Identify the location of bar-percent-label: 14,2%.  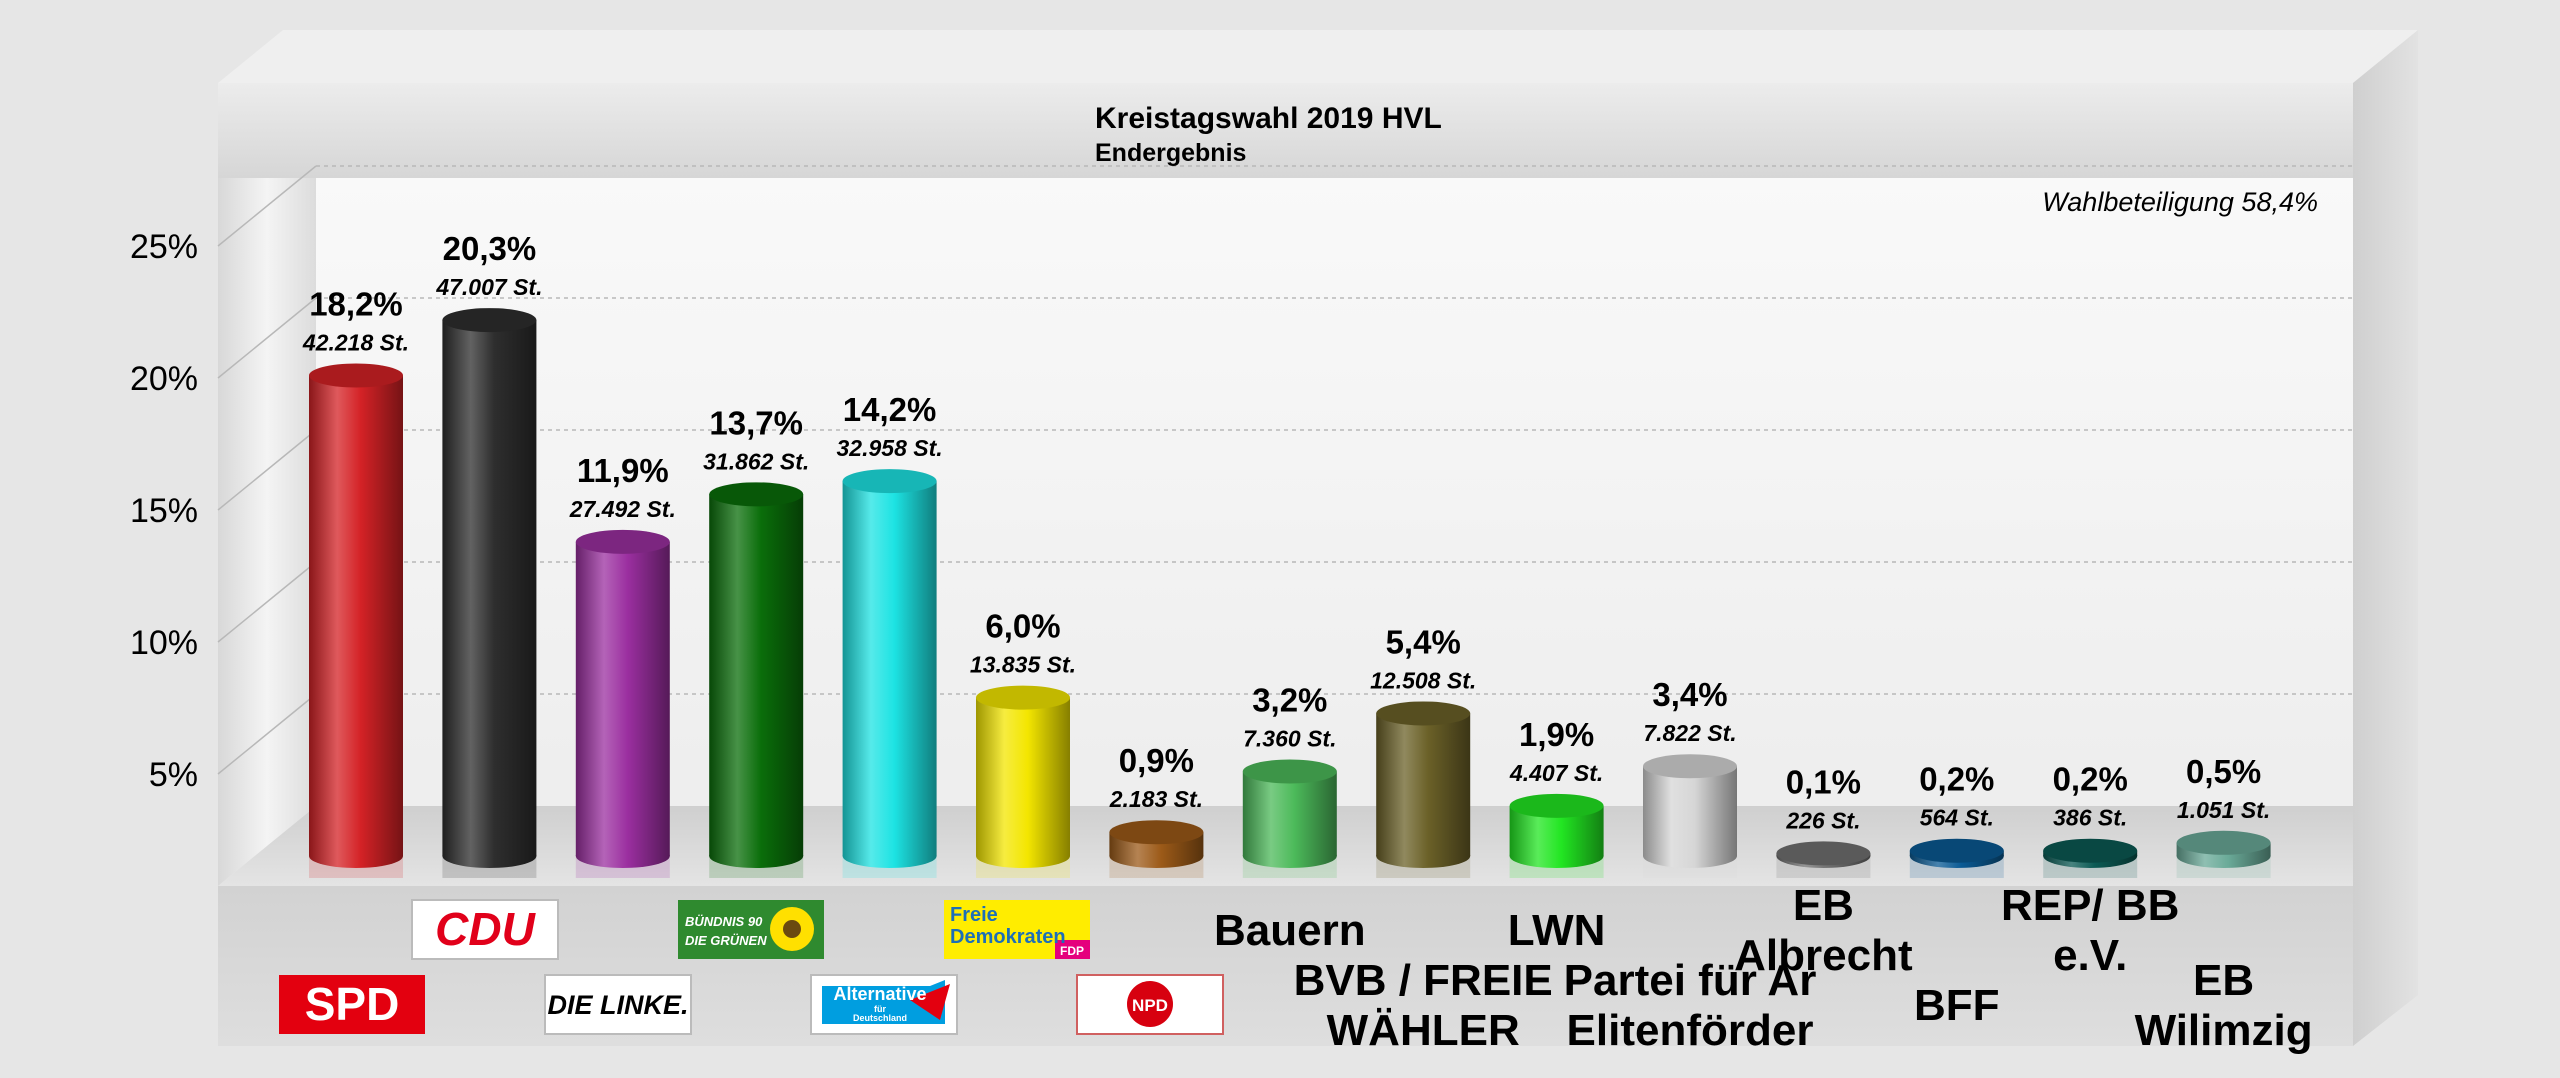
(890, 409).